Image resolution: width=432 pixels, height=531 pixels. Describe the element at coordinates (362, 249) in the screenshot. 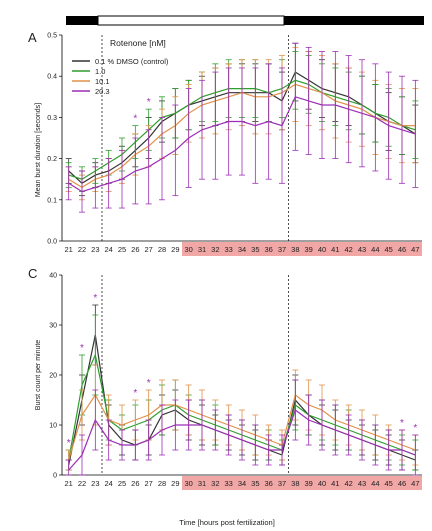

I see `x-tick-label: 43` at that location.